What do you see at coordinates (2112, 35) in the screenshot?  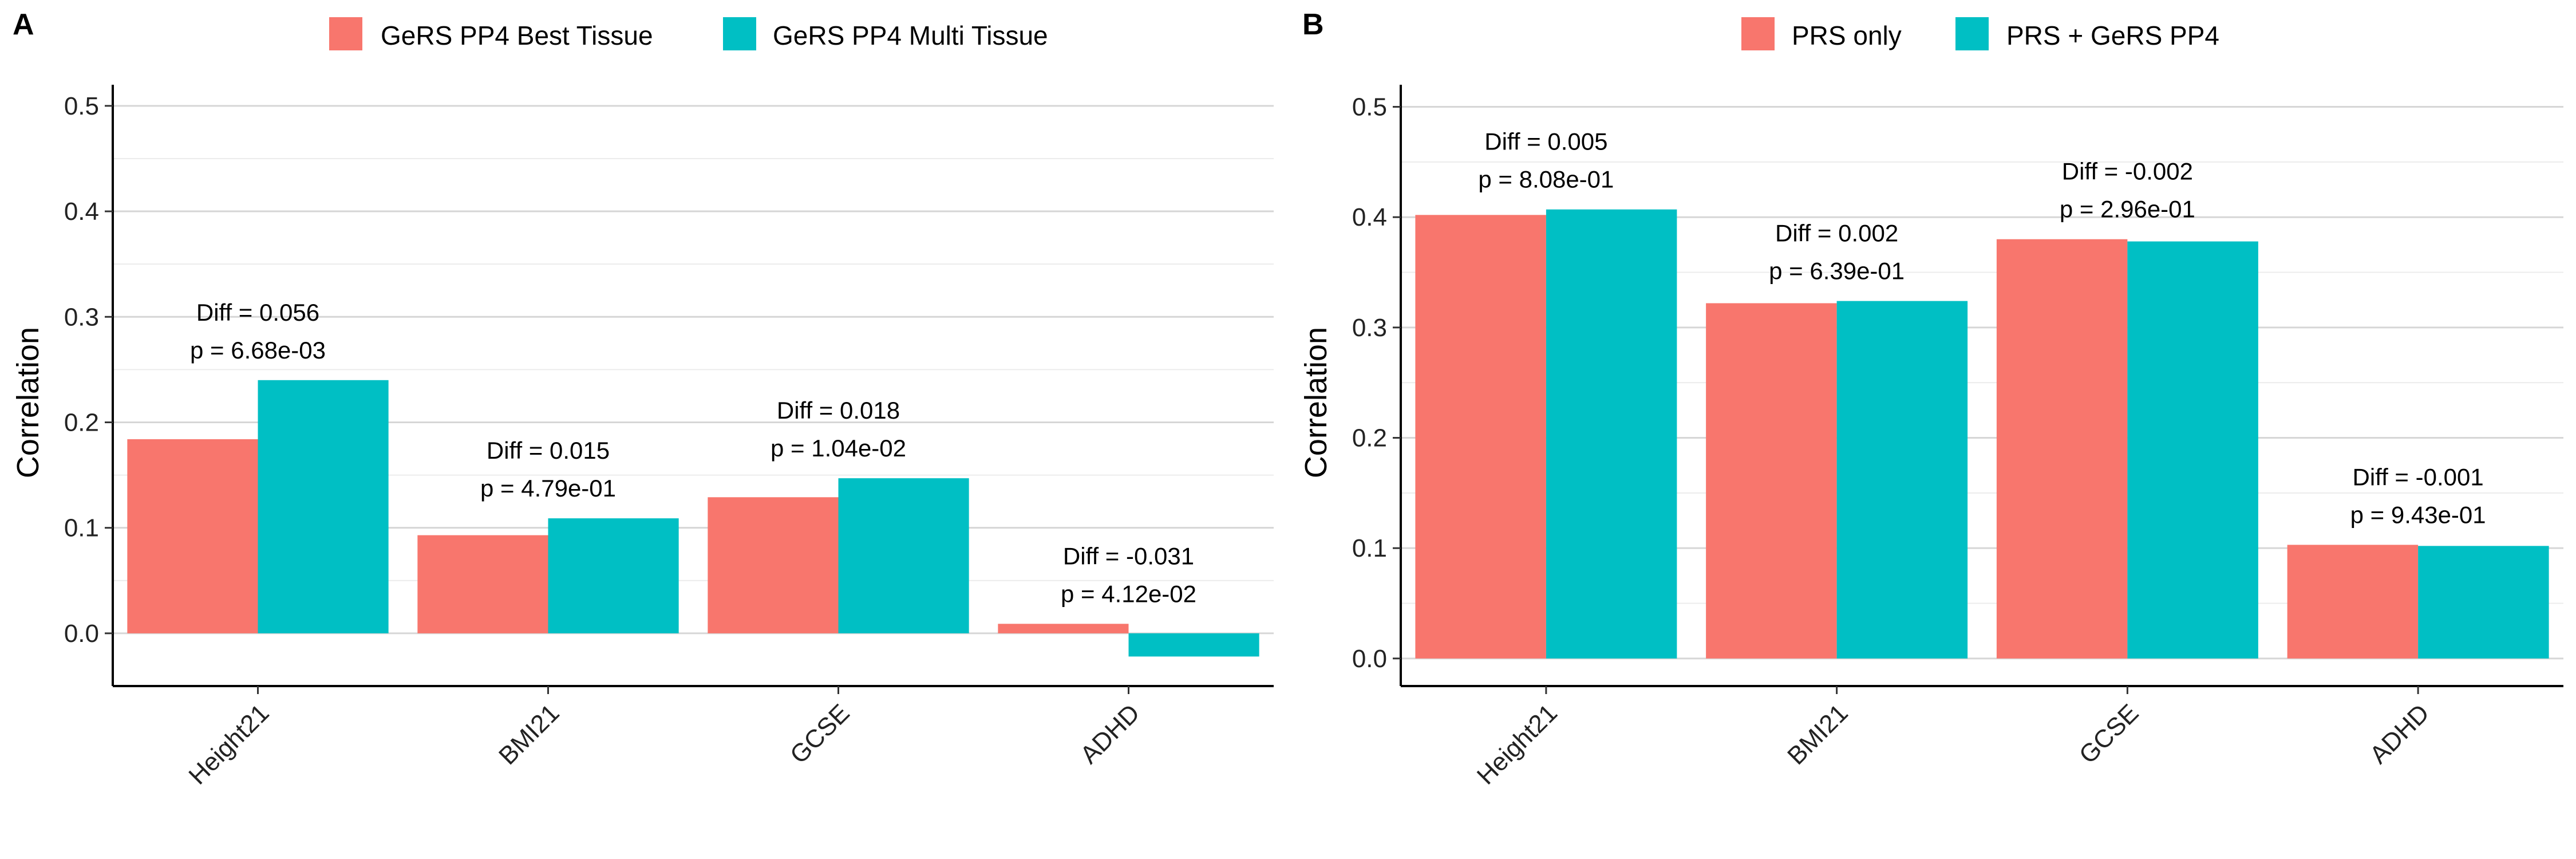 I see `legend-label-2: PRS + GeRS PP4` at bounding box center [2112, 35].